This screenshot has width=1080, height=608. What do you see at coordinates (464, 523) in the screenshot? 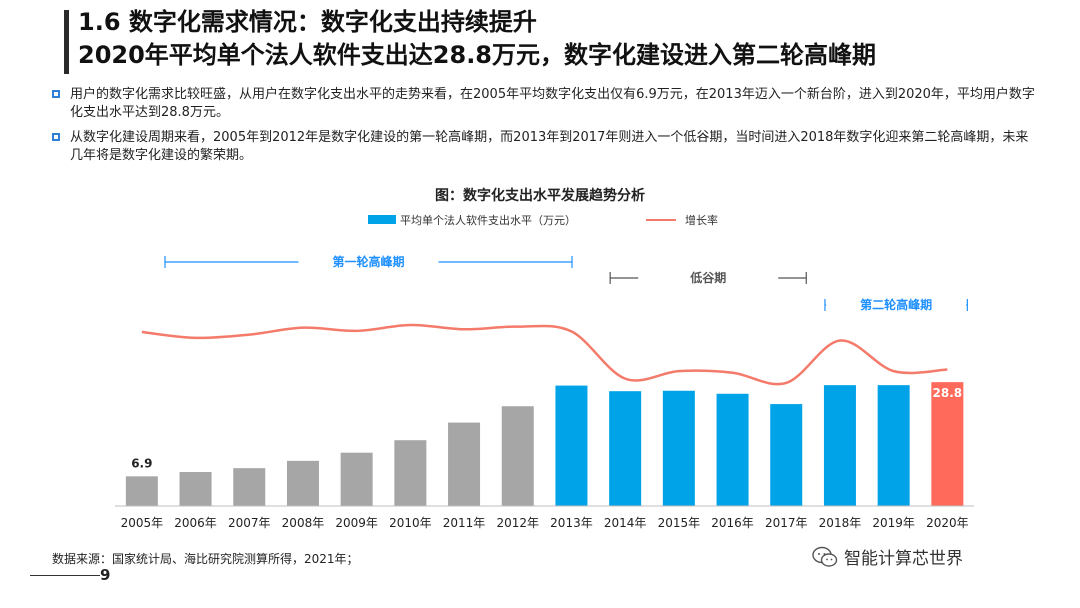
I see `x-tick-label: 2011年` at bounding box center [464, 523].